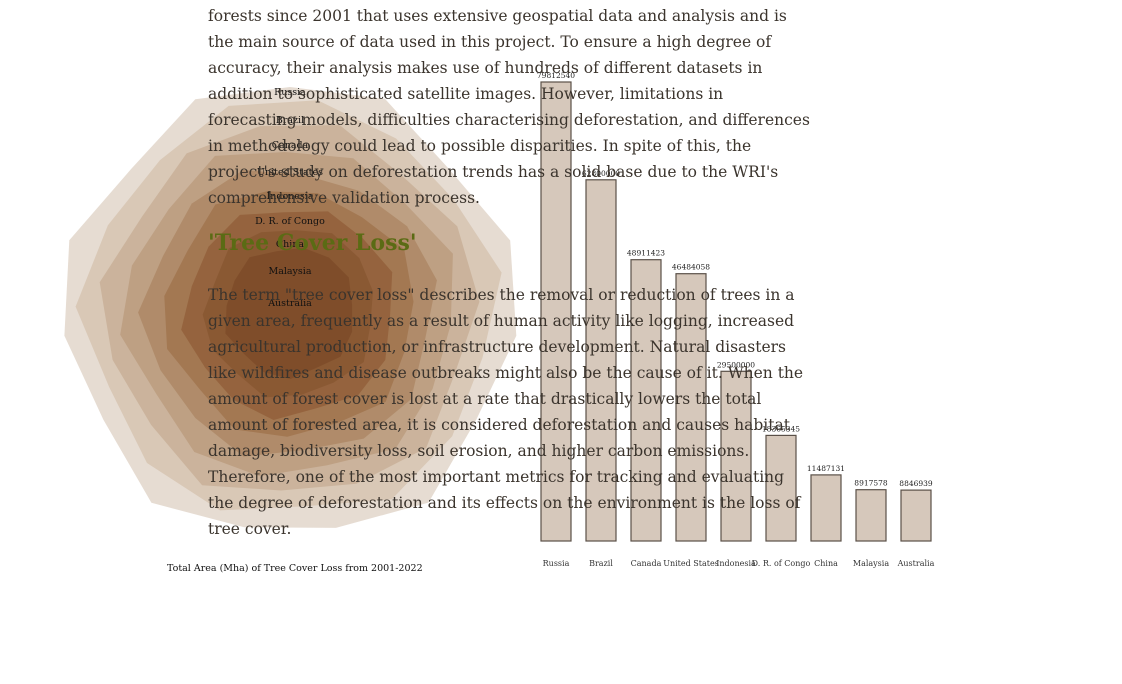 The image size is (1122, 684). Describe the element at coordinates (290, 244) in the screenshot. I see `radial-label: China` at that location.